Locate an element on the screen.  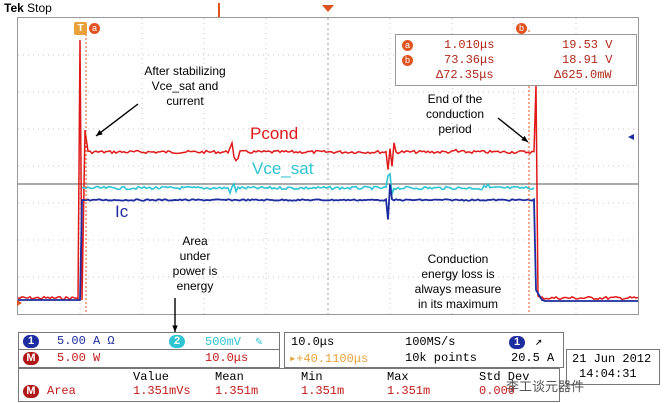
right-level-marker is located at coordinates (631, 137).